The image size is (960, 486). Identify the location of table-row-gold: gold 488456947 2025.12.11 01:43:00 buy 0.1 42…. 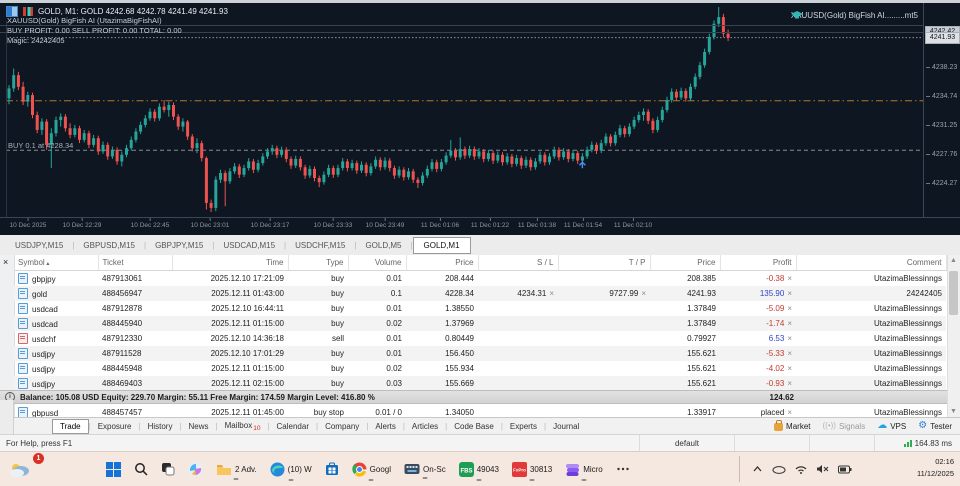
(480, 293).